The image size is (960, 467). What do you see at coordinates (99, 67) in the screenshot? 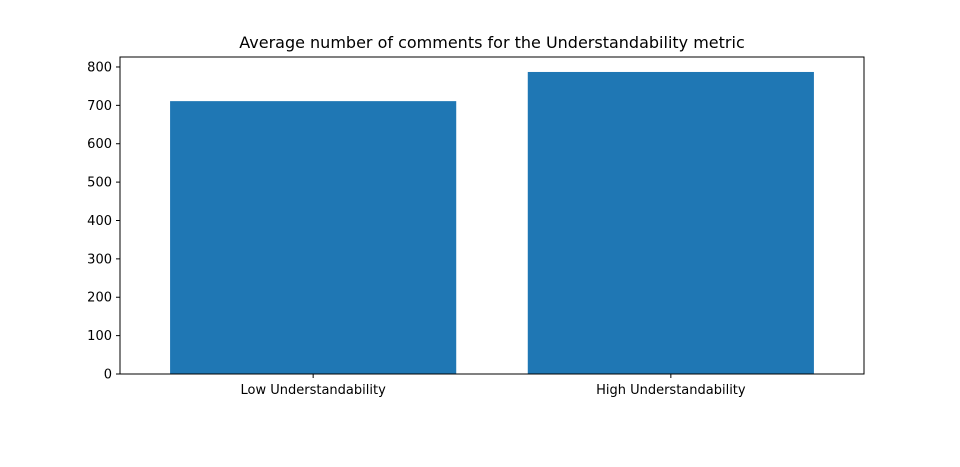
I see `y-tick-label: 800` at bounding box center [99, 67].